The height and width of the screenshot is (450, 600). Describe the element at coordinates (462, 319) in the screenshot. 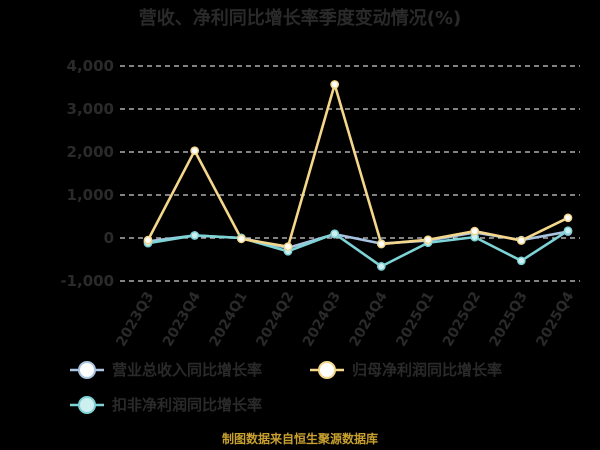

I see `x-tick-label: 2025Q2` at that location.